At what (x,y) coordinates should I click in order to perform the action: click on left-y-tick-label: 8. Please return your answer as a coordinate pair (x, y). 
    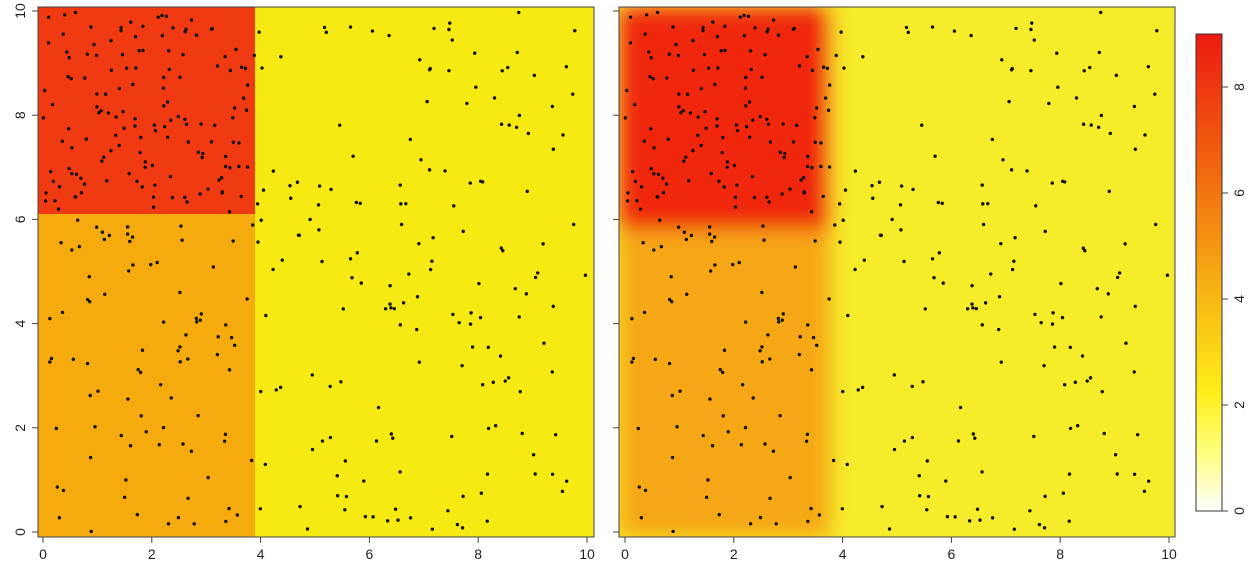
    Looking at the image, I should click on (20, 115).